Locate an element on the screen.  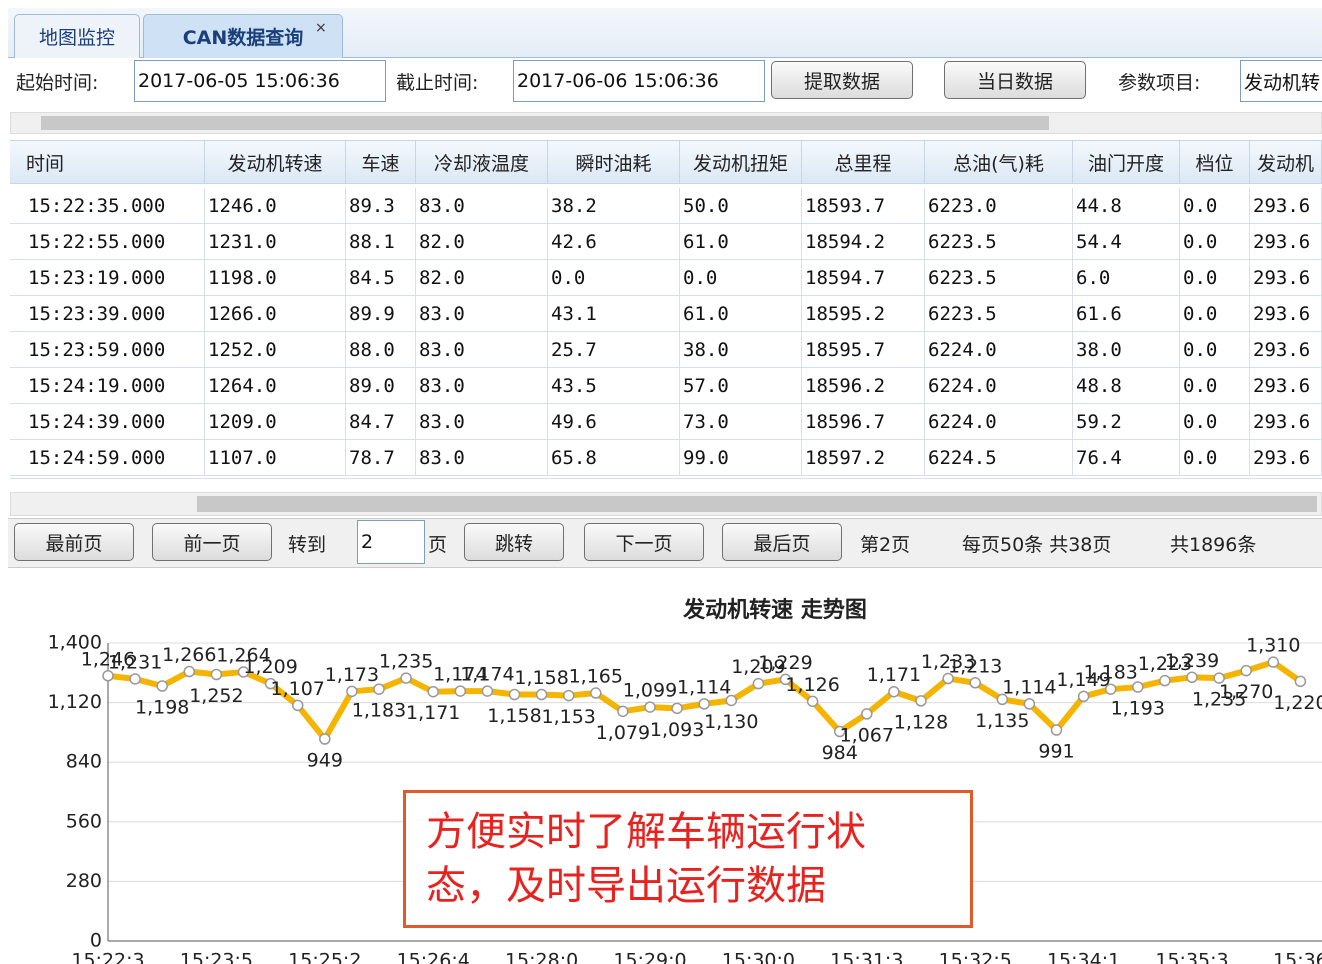
data-label: 991 is located at coordinates (1056, 752).